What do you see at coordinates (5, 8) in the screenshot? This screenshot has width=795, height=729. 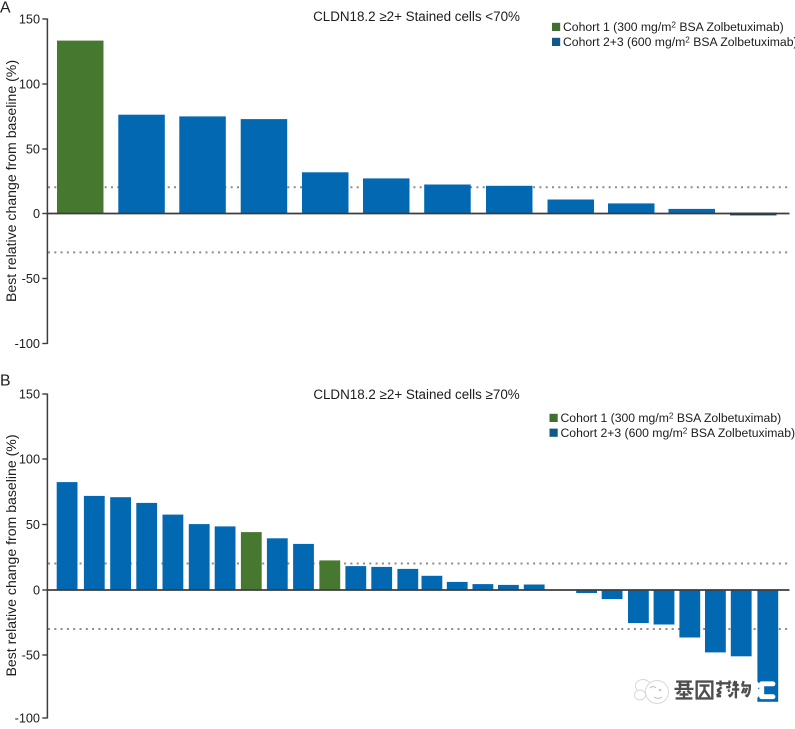 I see `svg-text: A` at bounding box center [5, 8].